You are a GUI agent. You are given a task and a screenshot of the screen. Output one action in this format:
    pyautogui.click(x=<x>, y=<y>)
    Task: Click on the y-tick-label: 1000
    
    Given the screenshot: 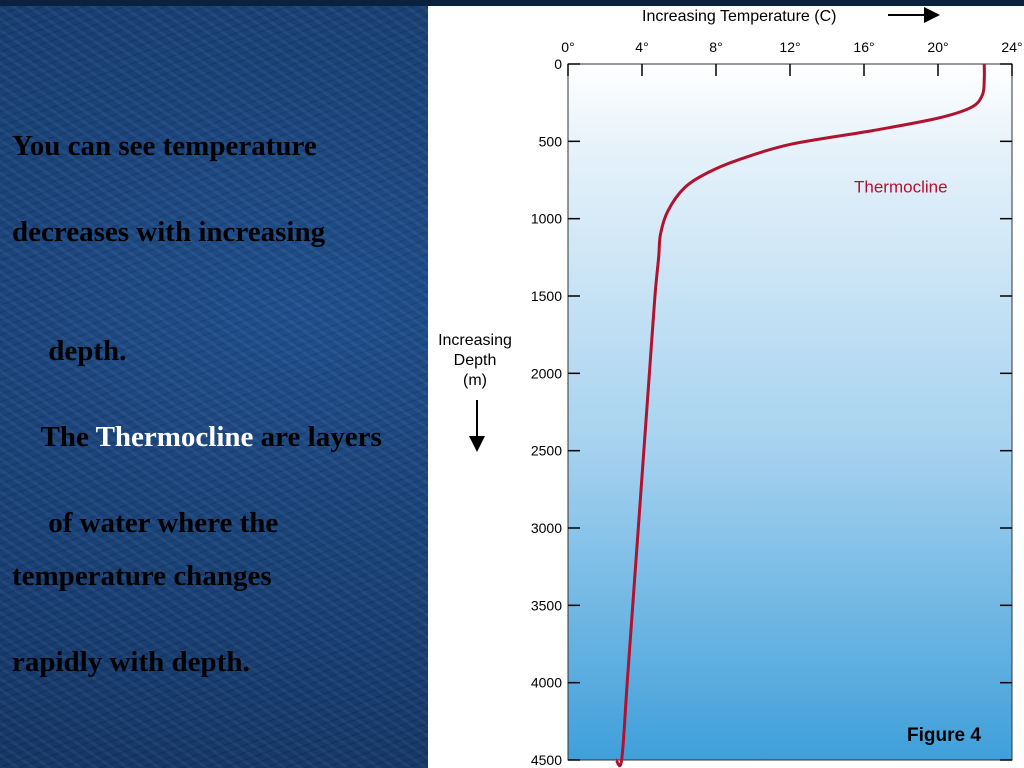 What is the action you would take?
    pyautogui.click(x=546, y=219)
    